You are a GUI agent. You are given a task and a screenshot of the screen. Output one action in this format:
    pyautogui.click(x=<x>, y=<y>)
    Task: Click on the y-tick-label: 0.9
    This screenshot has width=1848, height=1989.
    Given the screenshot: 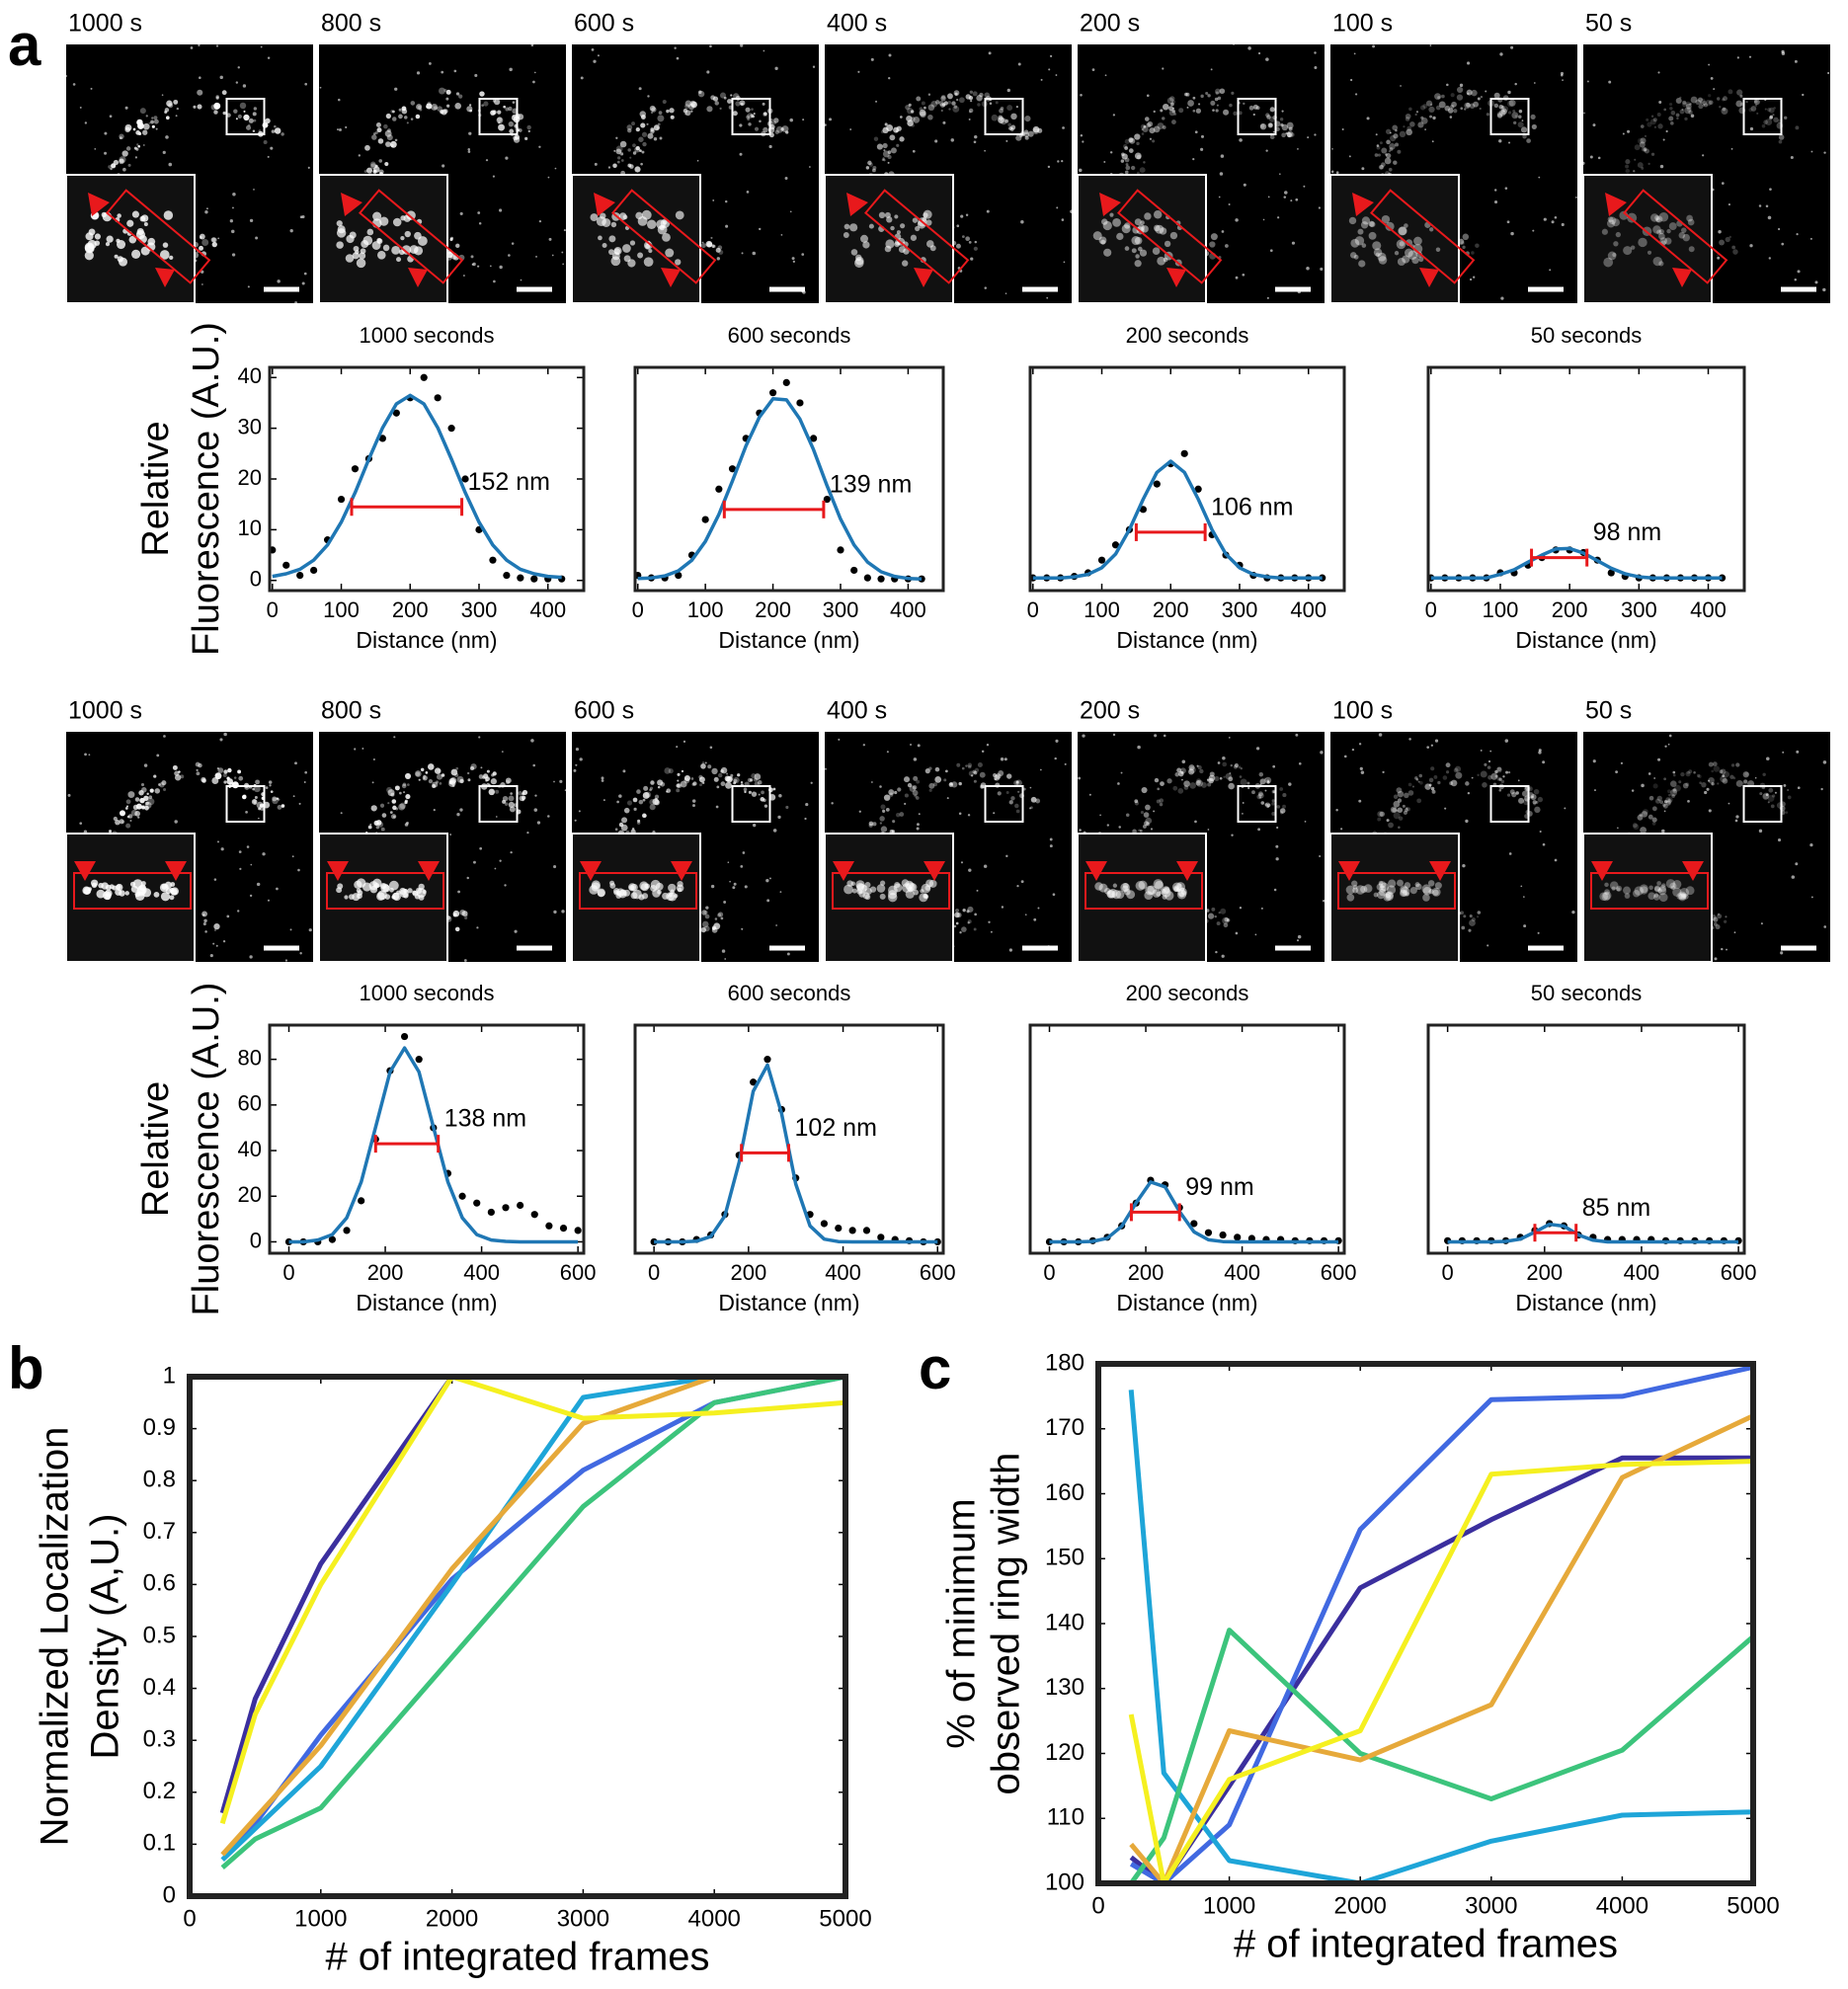 What is the action you would take?
    pyautogui.click(x=160, y=1427)
    